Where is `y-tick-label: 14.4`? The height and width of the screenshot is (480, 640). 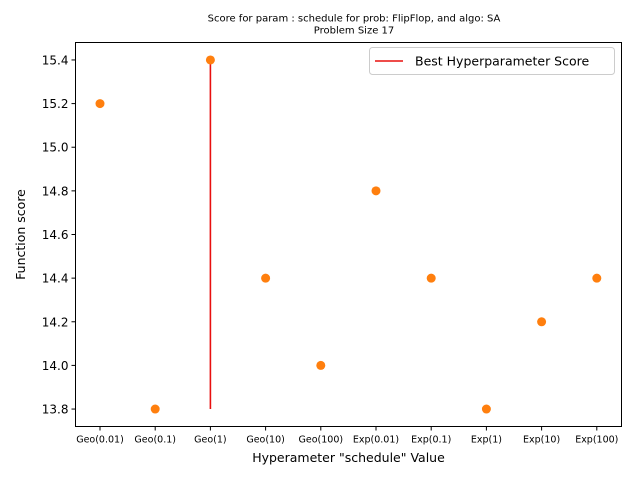
y-tick-label: 14.4 is located at coordinates (55, 279).